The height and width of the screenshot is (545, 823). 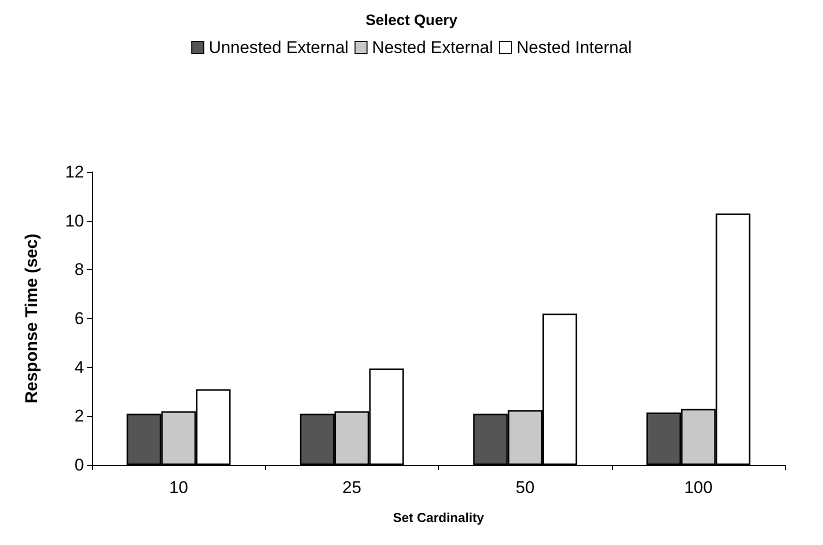 What do you see at coordinates (525, 487) in the screenshot?
I see `x-tick-label: 50` at bounding box center [525, 487].